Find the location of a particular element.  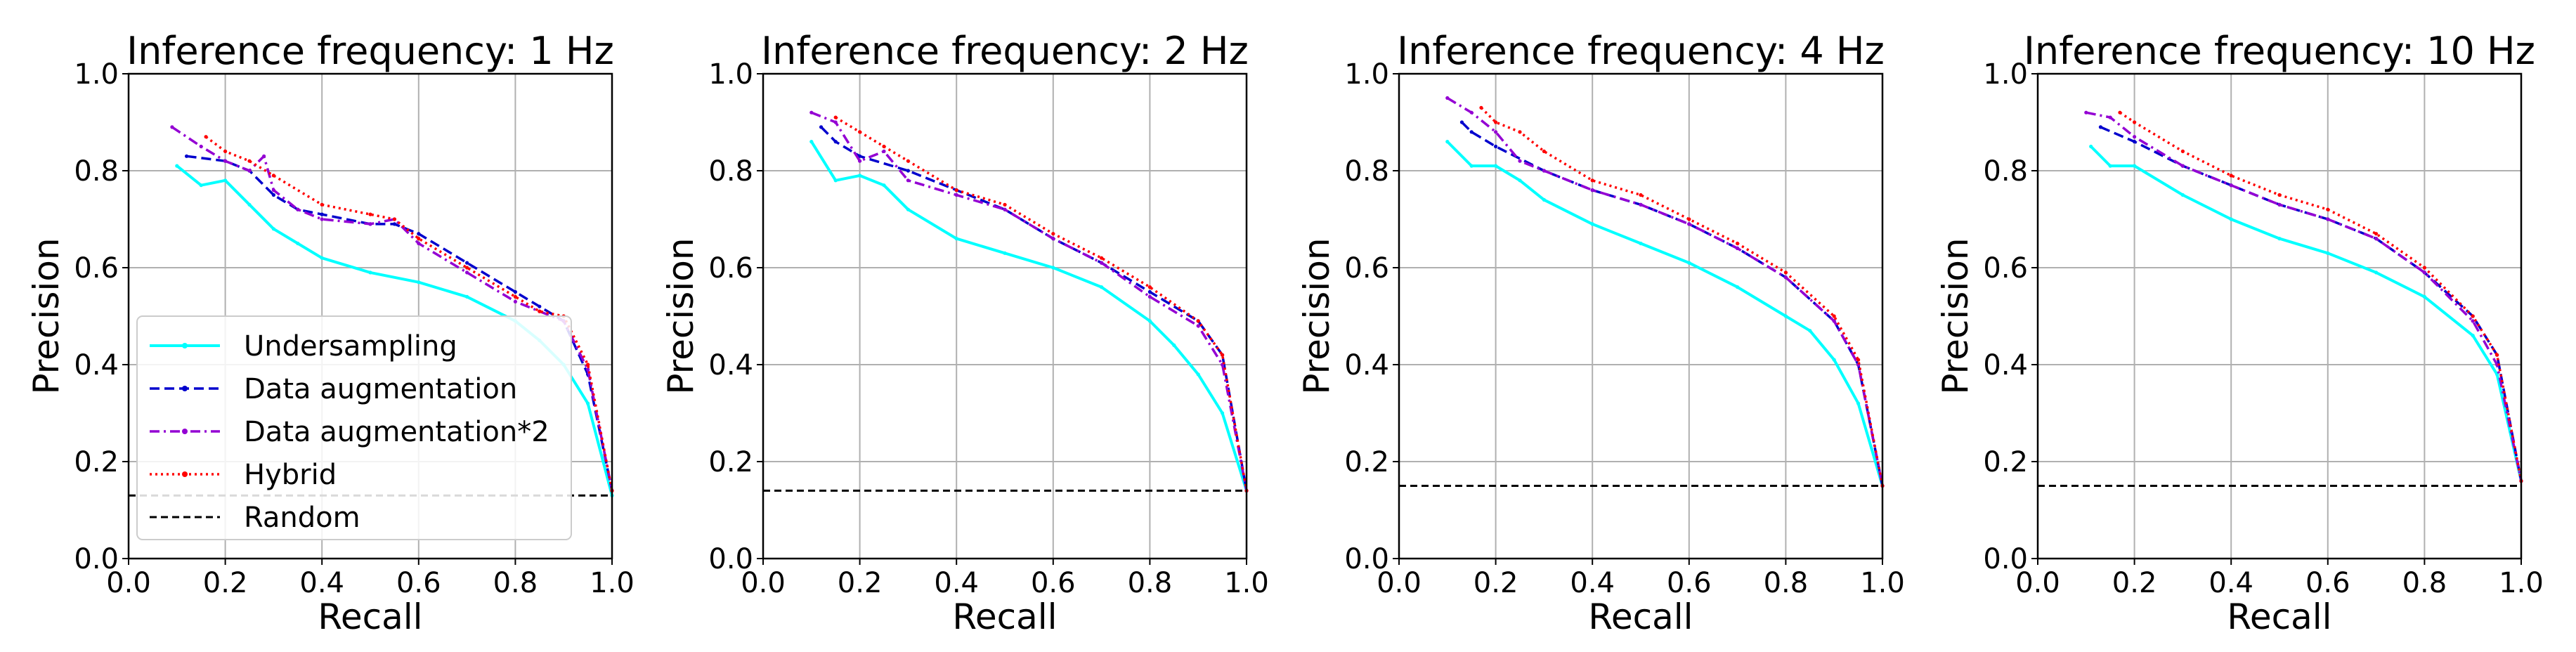

legend-item-undersampling: Undersampling is located at coordinates (303, 346).